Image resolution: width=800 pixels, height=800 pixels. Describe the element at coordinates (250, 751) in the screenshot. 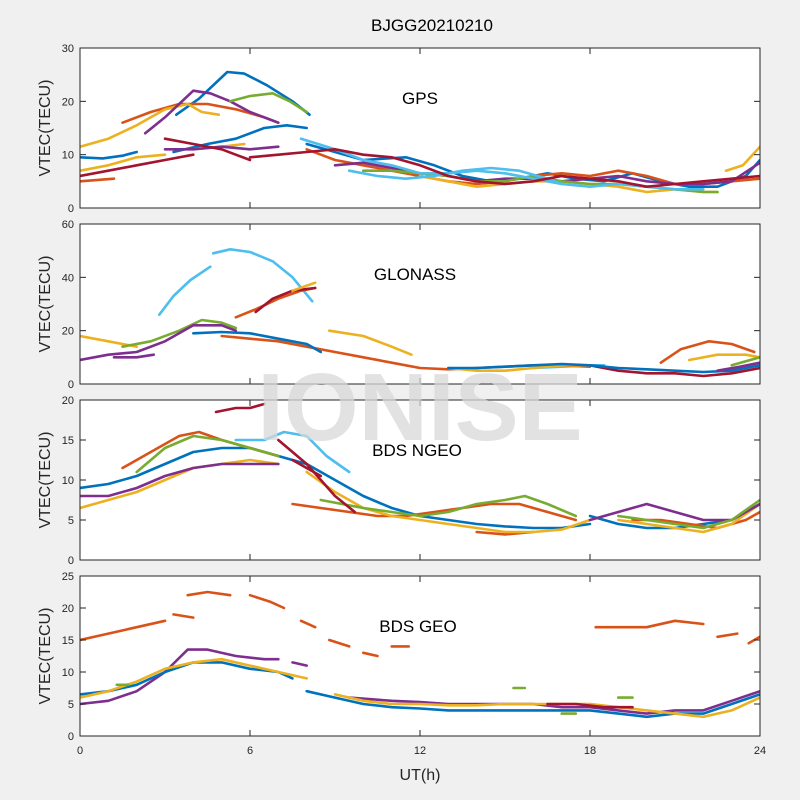

I see `x-tick-label: 6` at that location.